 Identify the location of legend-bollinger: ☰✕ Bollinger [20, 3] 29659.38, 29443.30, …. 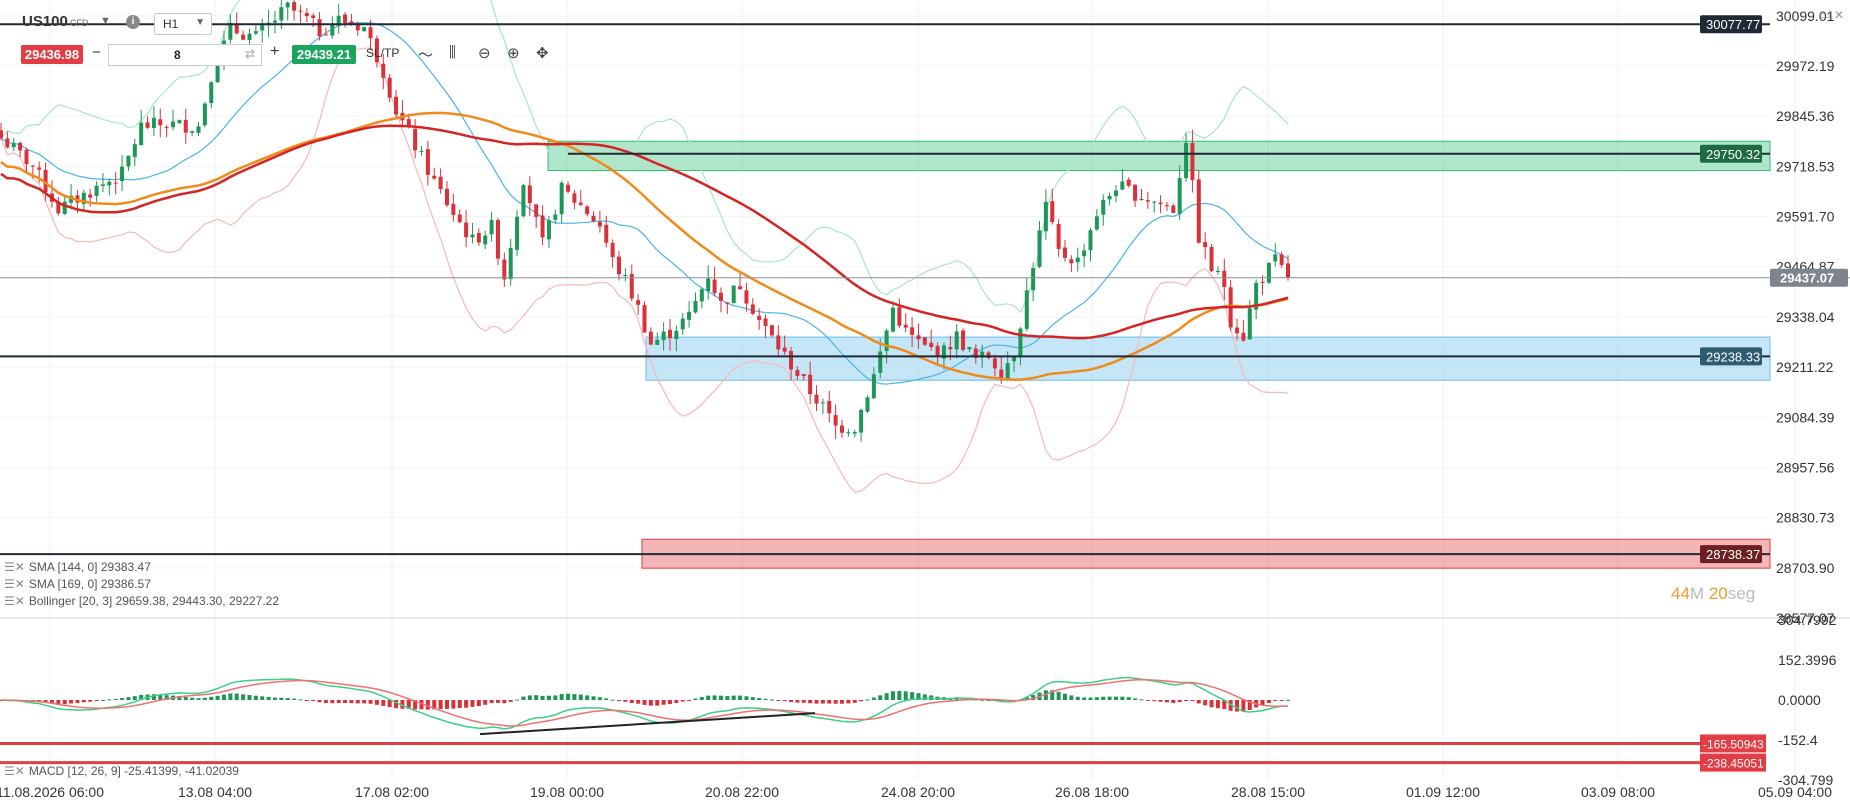
(142, 601).